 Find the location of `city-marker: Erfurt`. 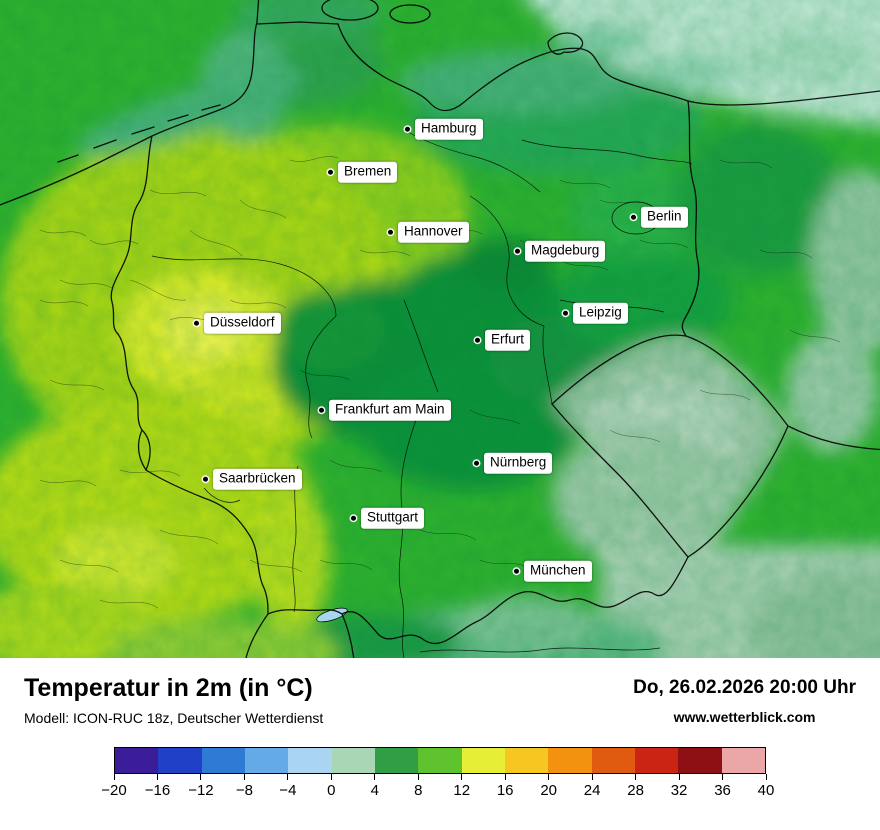

city-marker: Erfurt is located at coordinates (503, 340).